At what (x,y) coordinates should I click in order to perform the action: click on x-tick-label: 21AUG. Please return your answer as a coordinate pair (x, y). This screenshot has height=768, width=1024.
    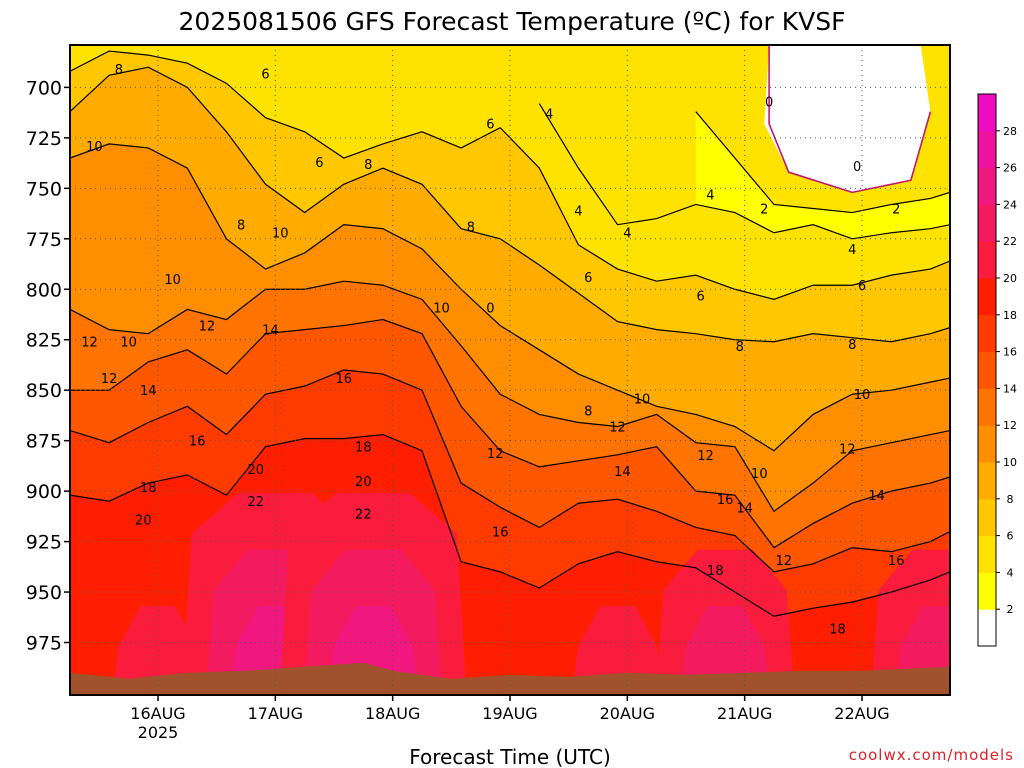
    Looking at the image, I should click on (744, 713).